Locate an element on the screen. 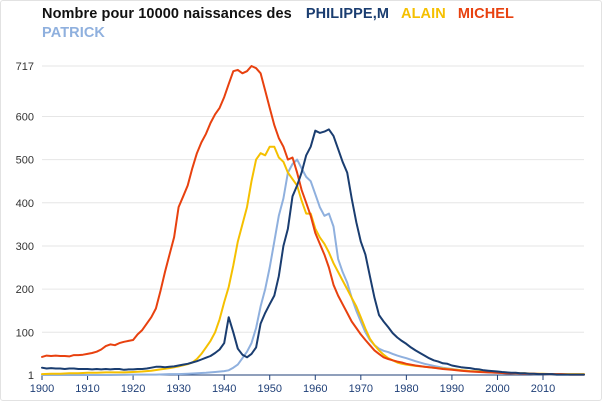 This screenshot has width=604, height=403. x-tick-label: 1910 is located at coordinates (87, 389).